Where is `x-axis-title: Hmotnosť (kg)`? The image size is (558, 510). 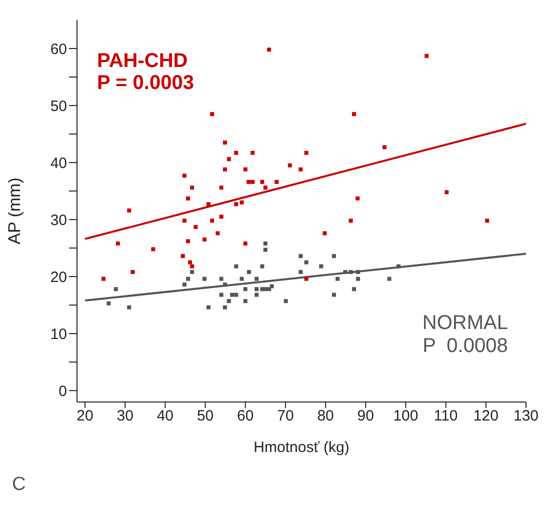 x-axis-title: Hmotnosť (kg) is located at coordinates (302, 447).